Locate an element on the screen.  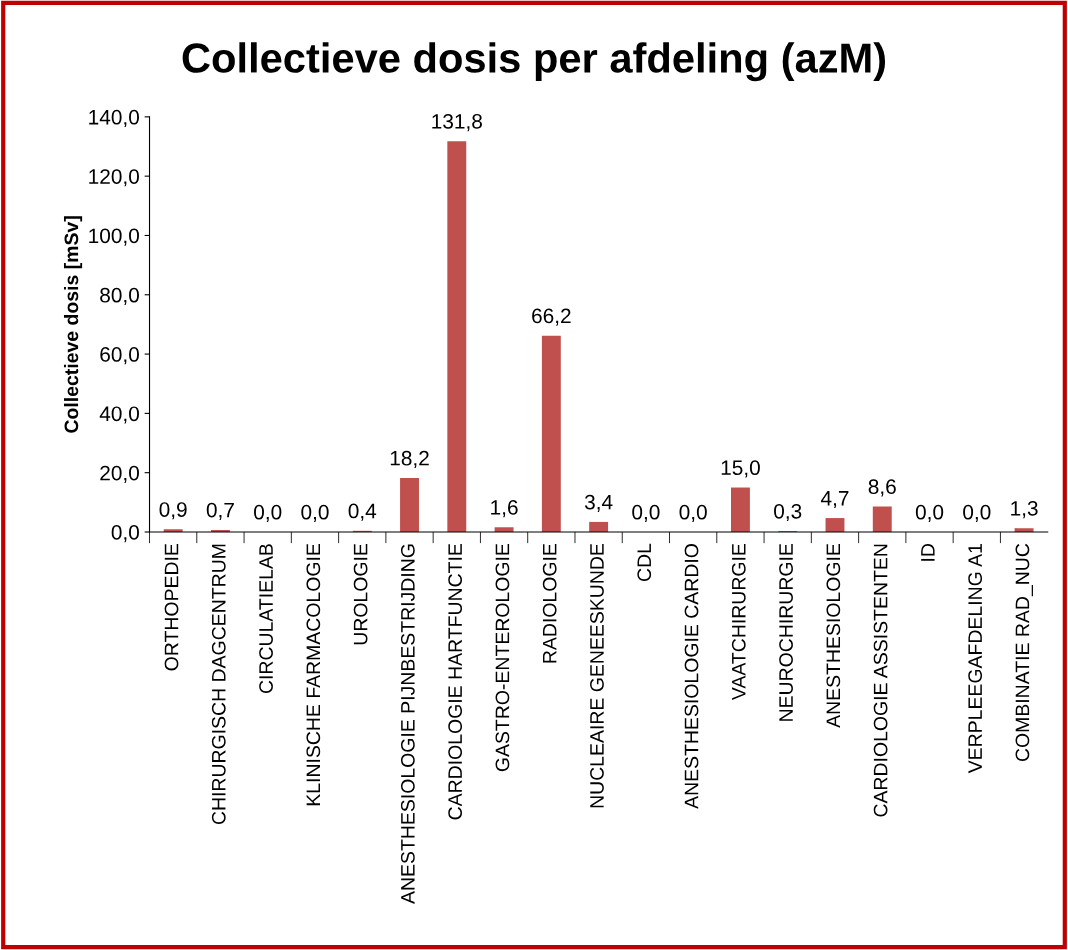
y-tick-label: 140,0 is located at coordinates (114, 118).